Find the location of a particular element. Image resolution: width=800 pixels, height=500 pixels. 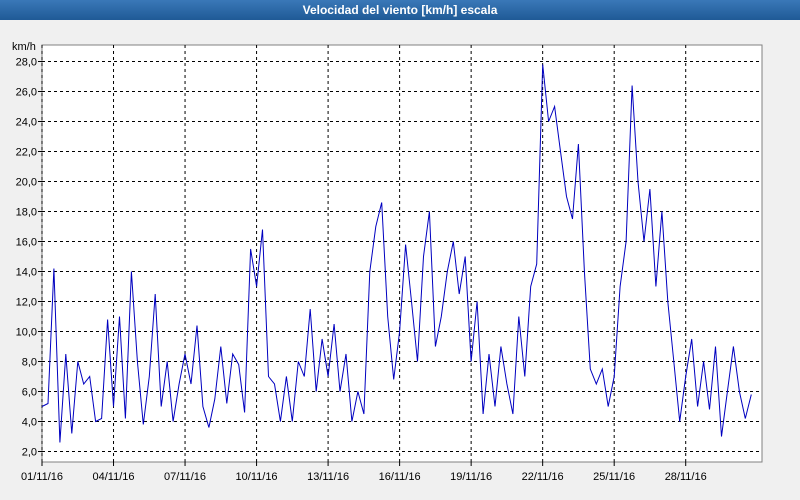

x-tick-label: 16/11/16 is located at coordinates (400, 477).